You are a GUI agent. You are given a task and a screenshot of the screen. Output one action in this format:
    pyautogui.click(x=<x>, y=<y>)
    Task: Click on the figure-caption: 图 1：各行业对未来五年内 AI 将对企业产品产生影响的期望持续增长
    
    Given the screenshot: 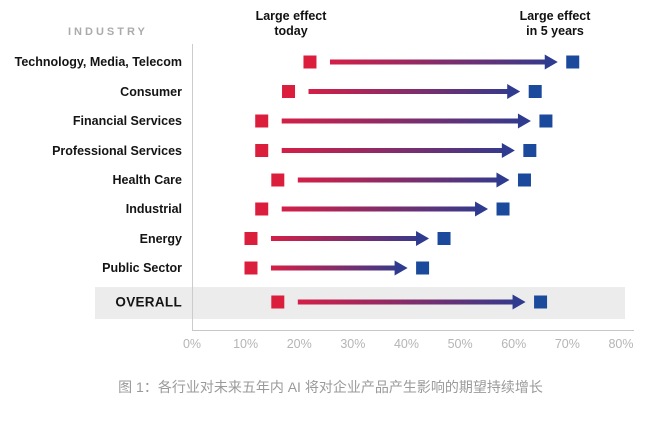 What is the action you would take?
    pyautogui.click(x=330, y=387)
    